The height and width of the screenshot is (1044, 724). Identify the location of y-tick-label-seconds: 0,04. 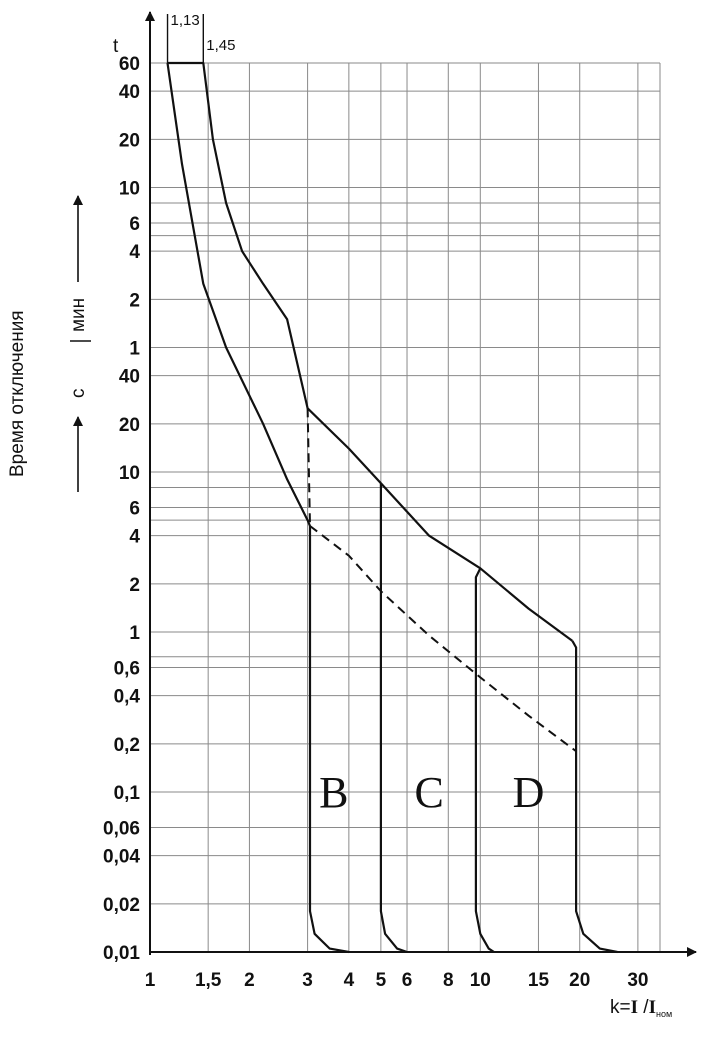
(121, 857).